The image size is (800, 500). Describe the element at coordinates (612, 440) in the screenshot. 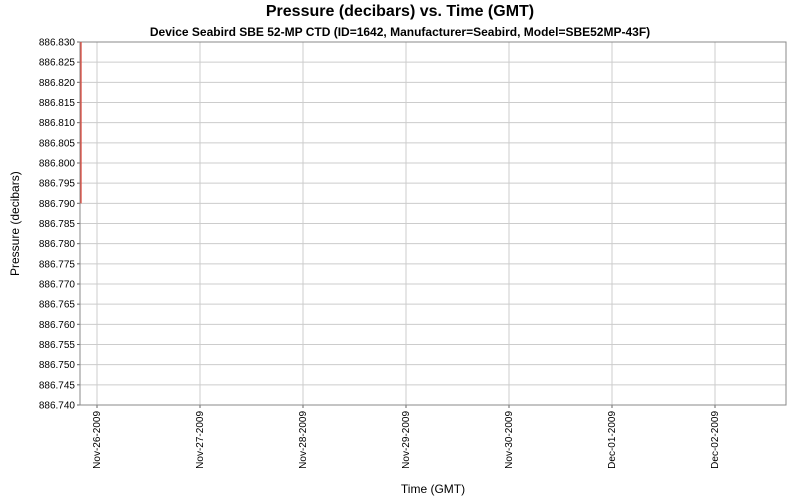

I see `x-tick-label: Dec-01-2009` at that location.